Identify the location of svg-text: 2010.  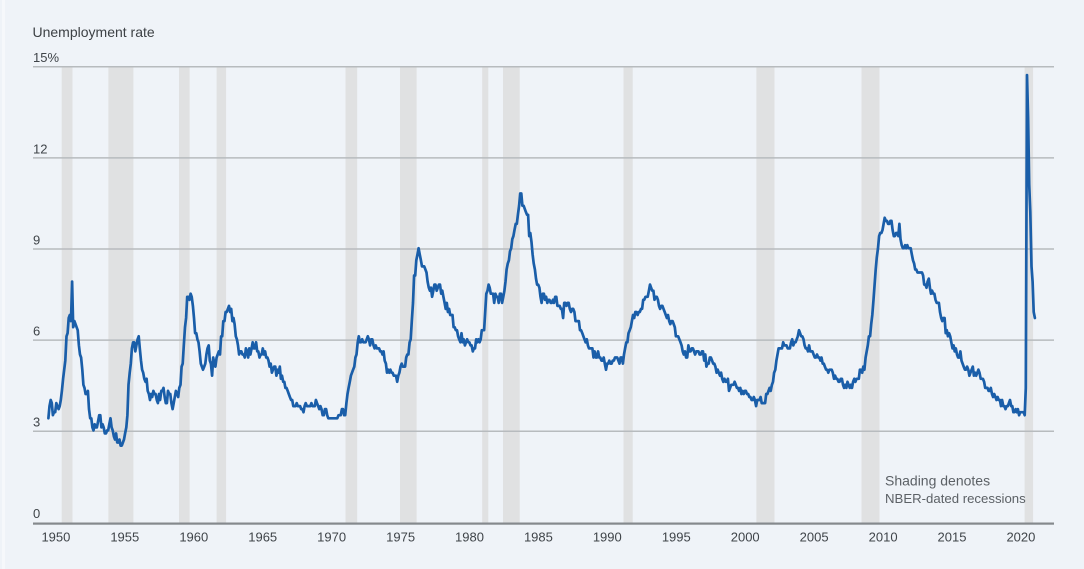
(883, 536).